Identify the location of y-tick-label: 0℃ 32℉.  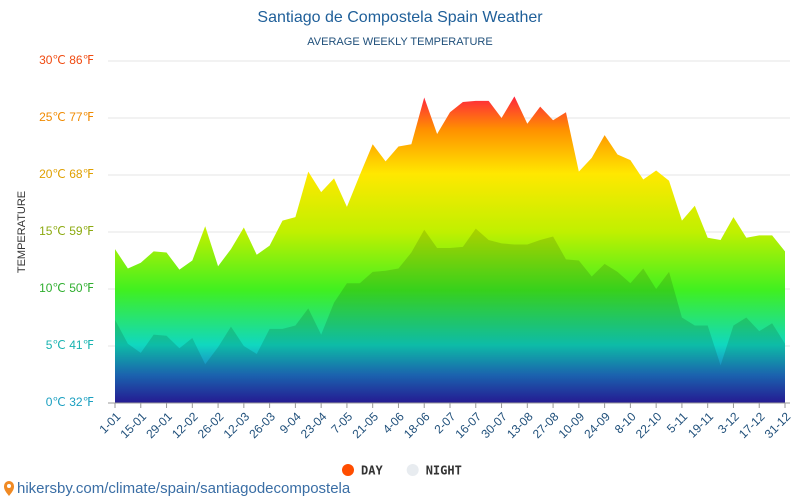
(70, 402).